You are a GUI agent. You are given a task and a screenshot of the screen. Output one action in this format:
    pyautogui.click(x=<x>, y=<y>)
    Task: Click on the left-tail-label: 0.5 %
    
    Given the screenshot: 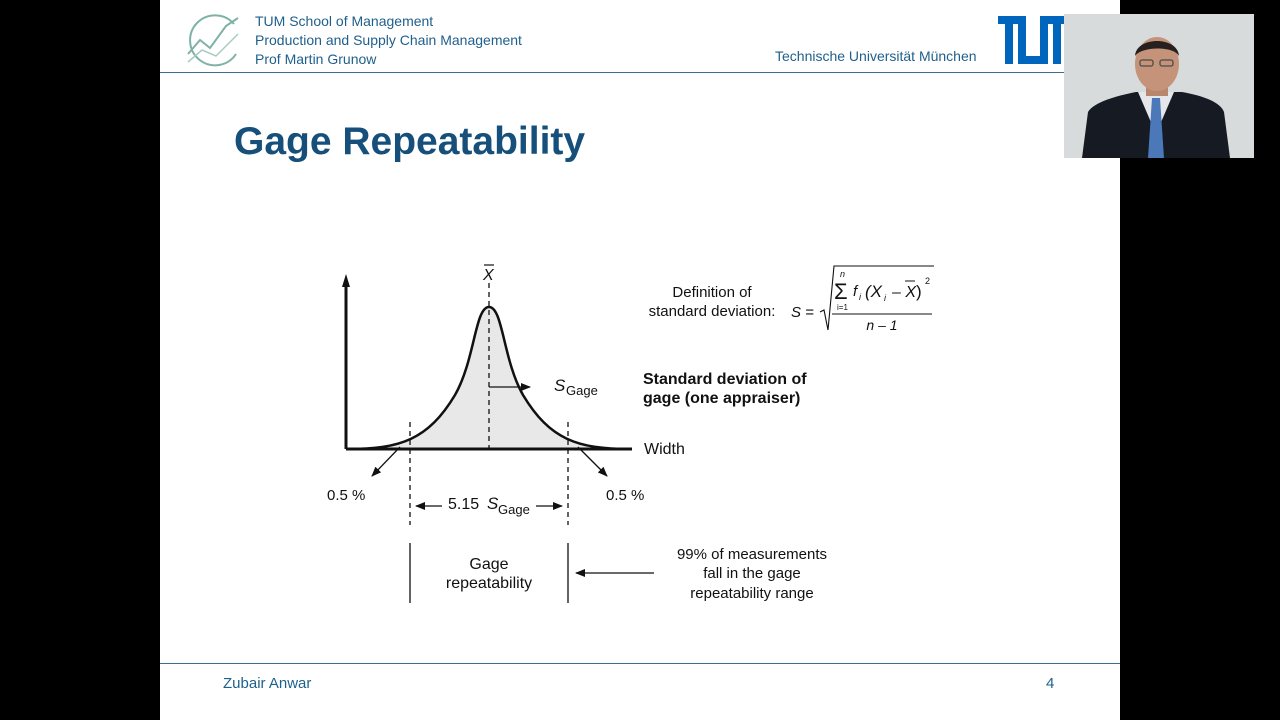 What is the action you would take?
    pyautogui.click(x=346, y=495)
    